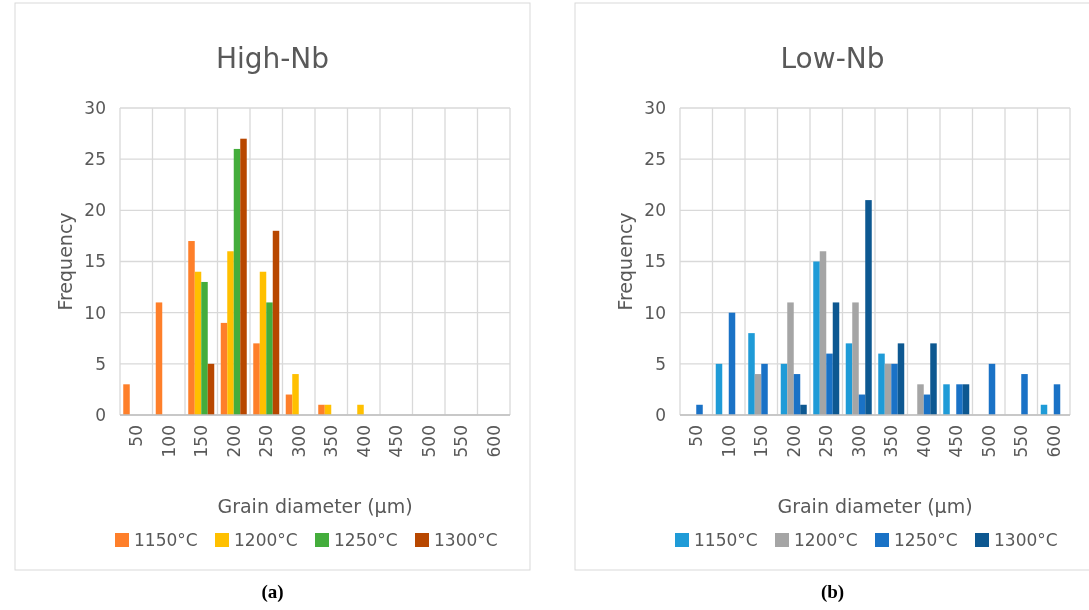 This screenshot has width=1089, height=610. I want to click on chart-title: High-Nb, so click(272, 58).